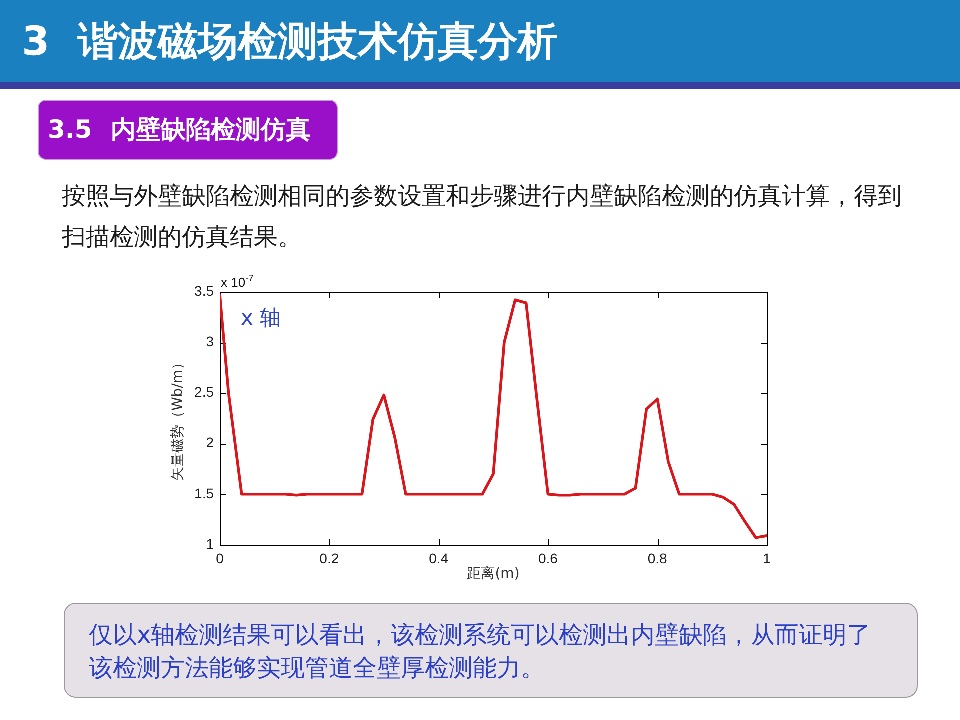 This screenshot has height=720, width=960. Describe the element at coordinates (767, 558) in the screenshot. I see `x-tick-label: 1` at that location.